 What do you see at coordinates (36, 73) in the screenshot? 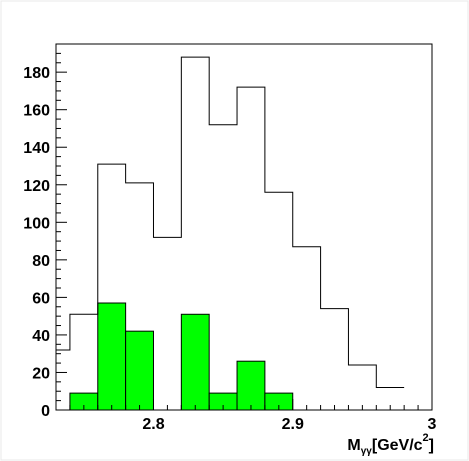
I see `y-tick-label: 180` at bounding box center [36, 73].